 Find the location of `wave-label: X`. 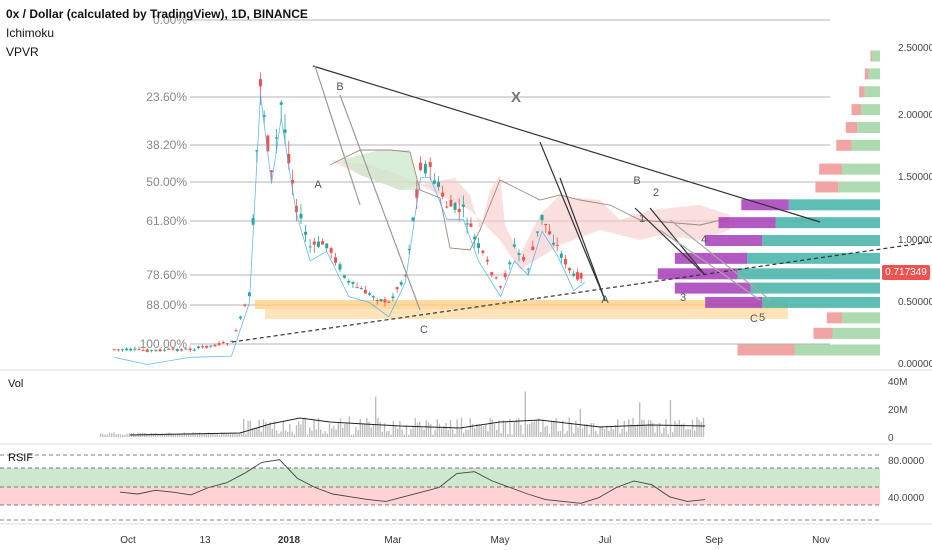

wave-label: X is located at coordinates (516, 97).